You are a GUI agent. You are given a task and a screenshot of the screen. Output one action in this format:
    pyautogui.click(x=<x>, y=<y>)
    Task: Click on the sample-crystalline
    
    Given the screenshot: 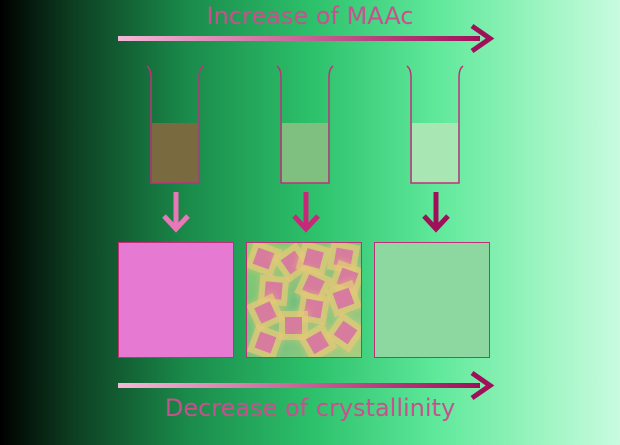 What is the action you would take?
    pyautogui.click(x=304, y=300)
    